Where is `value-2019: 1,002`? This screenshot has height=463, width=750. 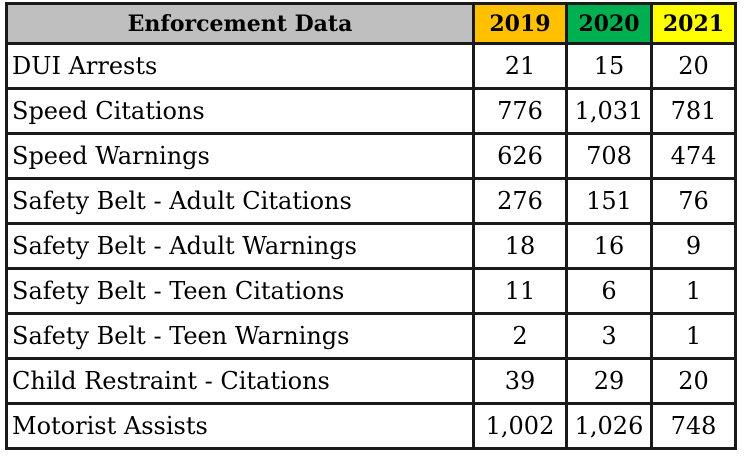 value-2019: 1,002 is located at coordinates (520, 426).